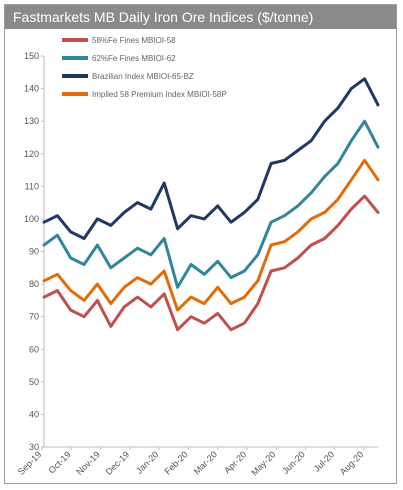 The height and width of the screenshot is (490, 403). What do you see at coordinates (31, 56) in the screenshot?
I see `y-tick-label: 150` at bounding box center [31, 56].